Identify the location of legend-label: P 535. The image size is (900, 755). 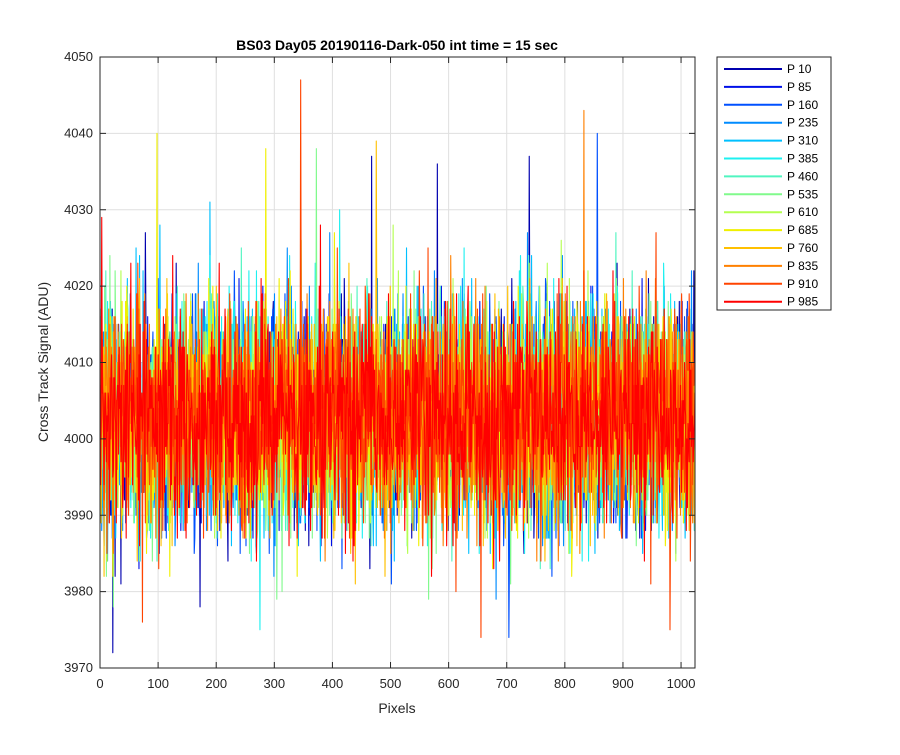
(802, 194).